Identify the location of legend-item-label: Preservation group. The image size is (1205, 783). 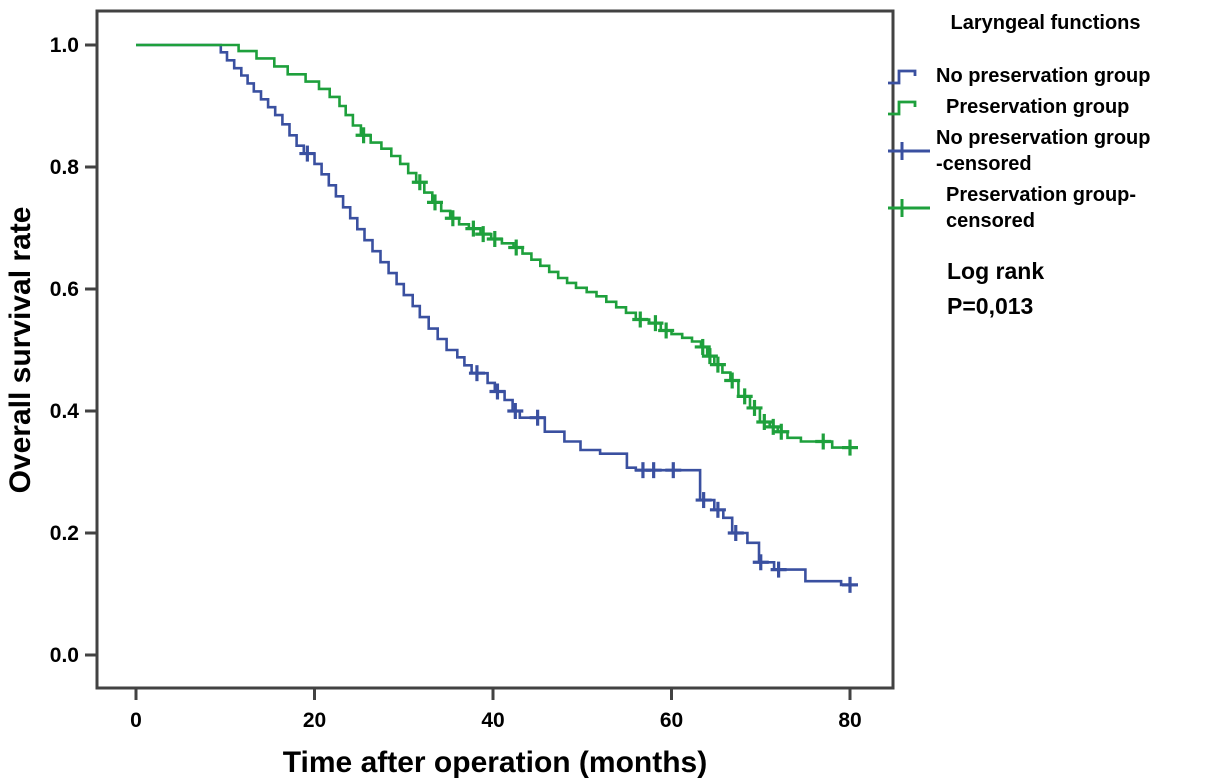
(1038, 107).